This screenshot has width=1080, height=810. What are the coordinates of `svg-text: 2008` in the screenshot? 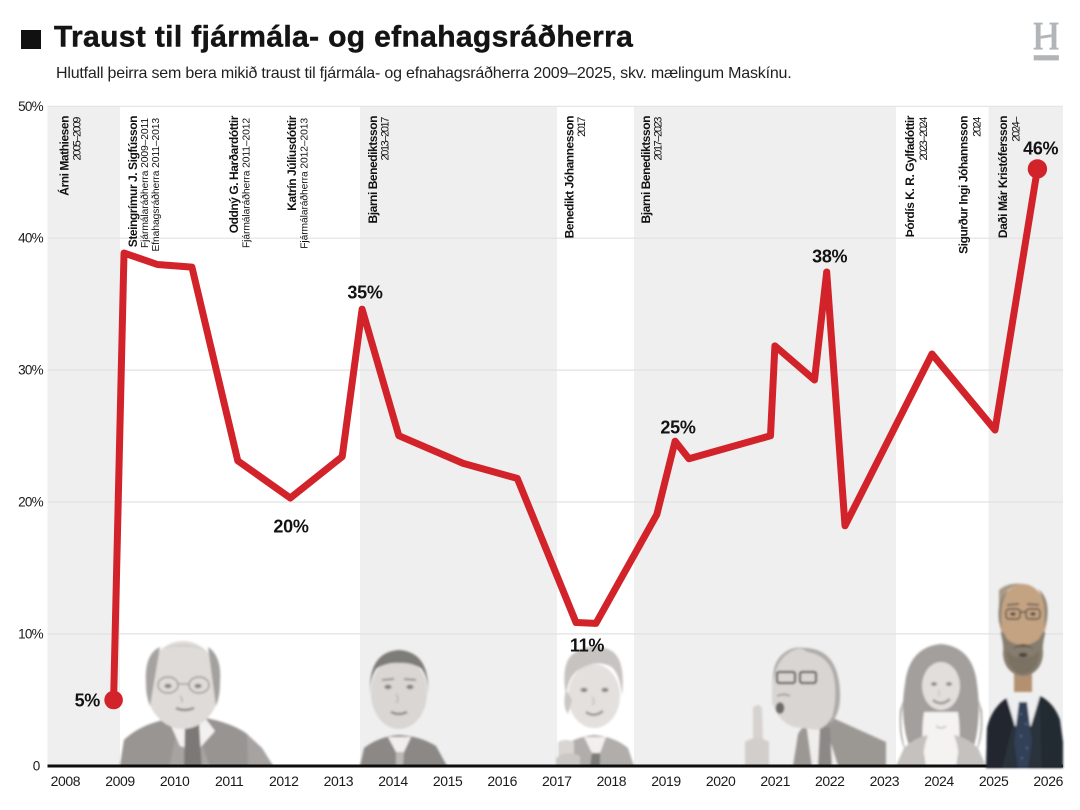 It's located at (66, 781).